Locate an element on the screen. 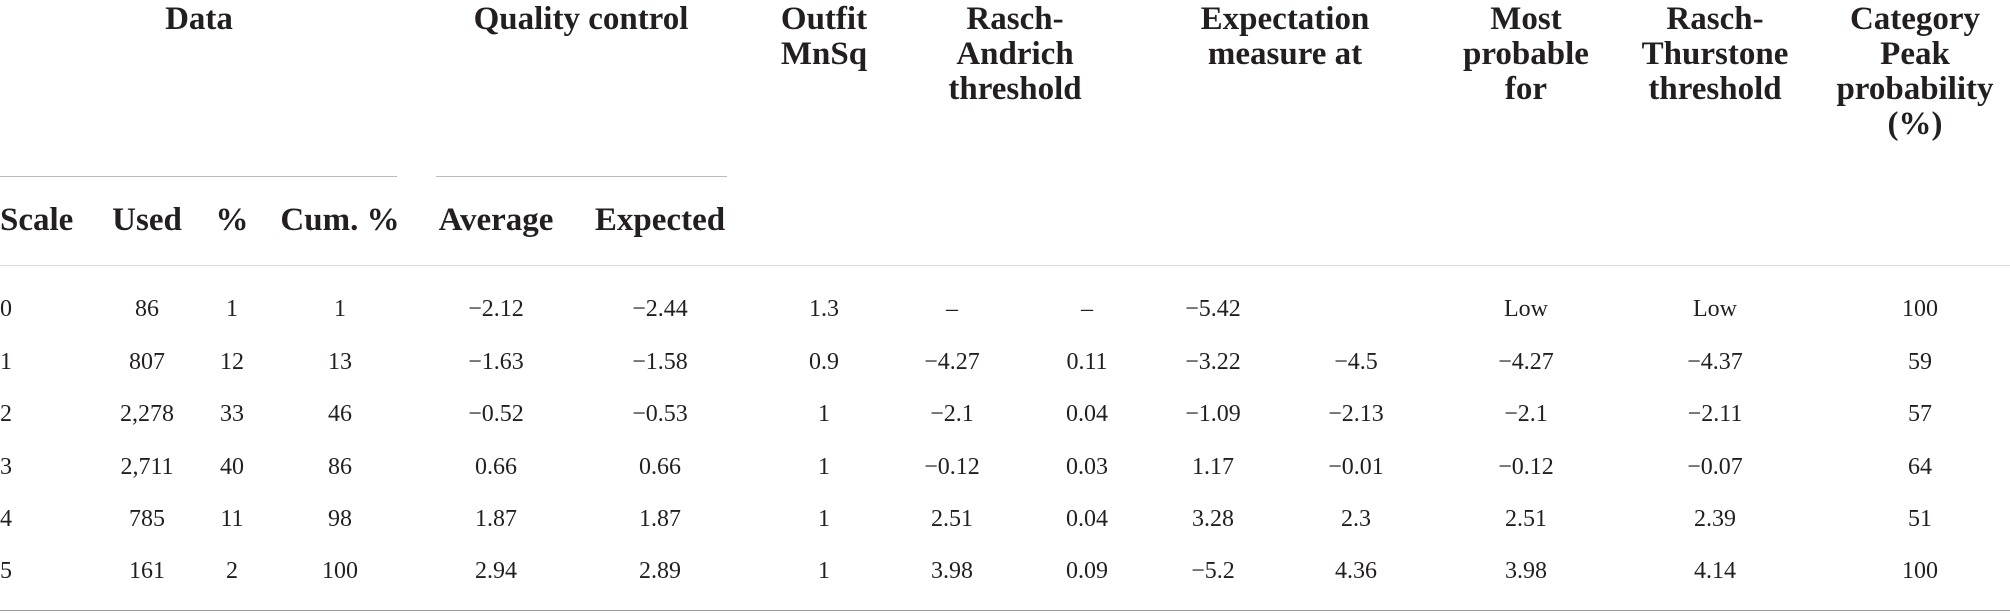 This screenshot has height=614, width=2010. cell: 2,711 is located at coordinates (147, 467).